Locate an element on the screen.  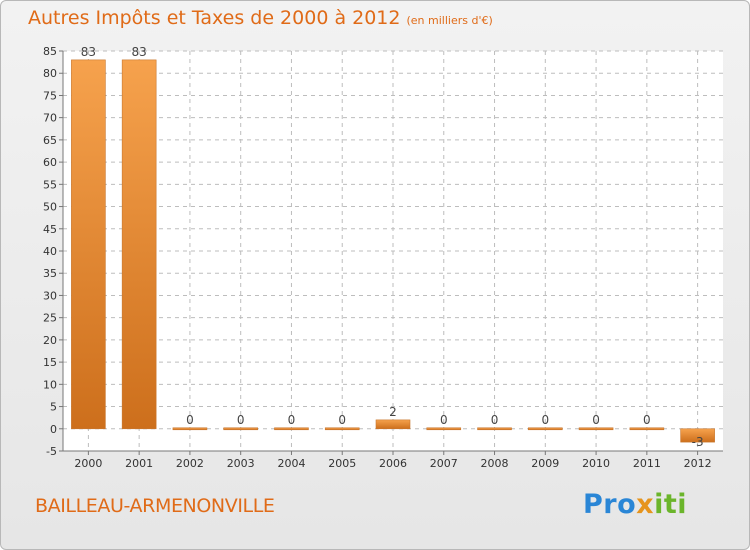
x-tick-label: 2001 is located at coordinates (139, 463).